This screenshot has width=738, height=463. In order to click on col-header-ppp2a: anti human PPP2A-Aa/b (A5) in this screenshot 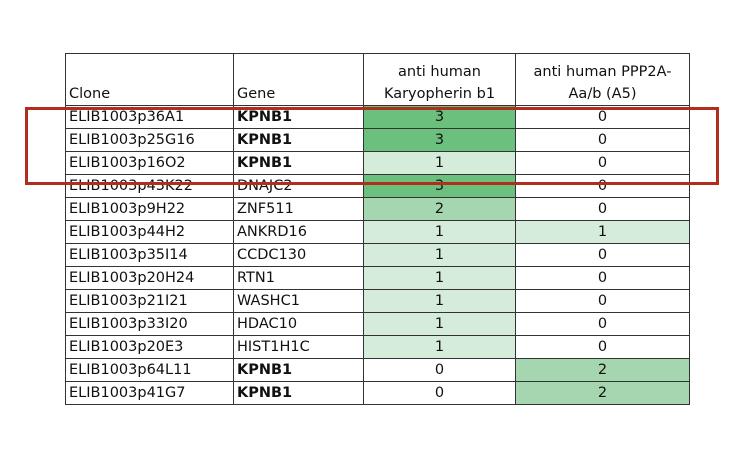, I will do `click(602, 79)`.